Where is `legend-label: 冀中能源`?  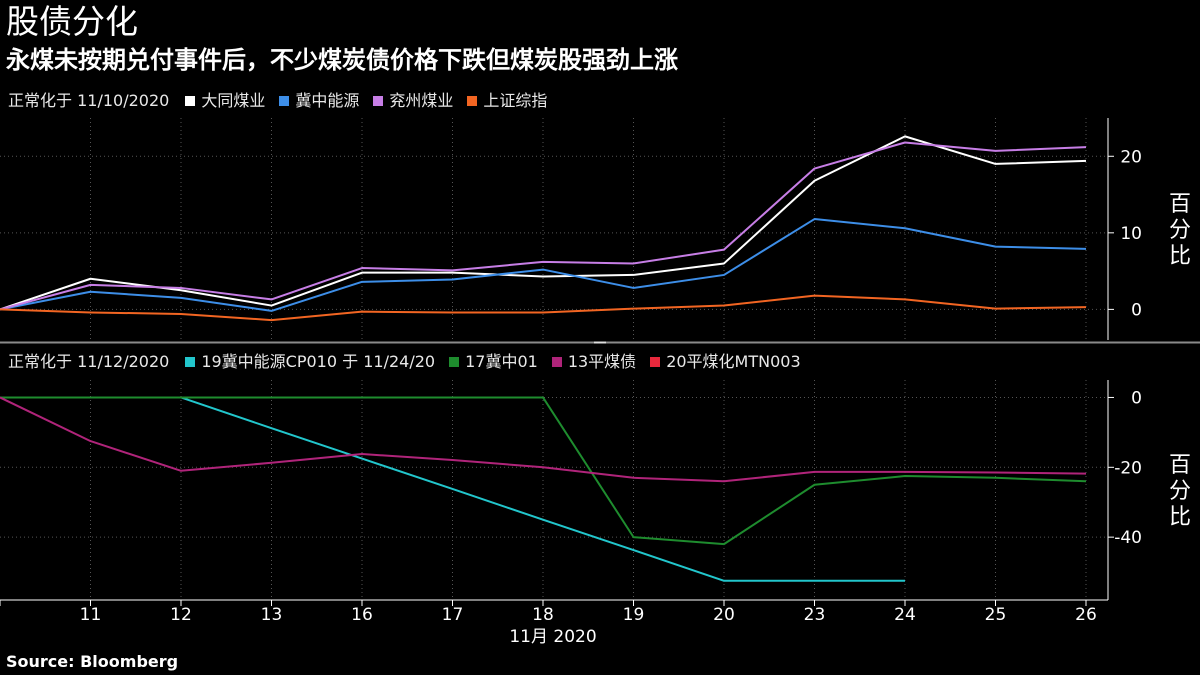 legend-label: 冀中能源 is located at coordinates (327, 100).